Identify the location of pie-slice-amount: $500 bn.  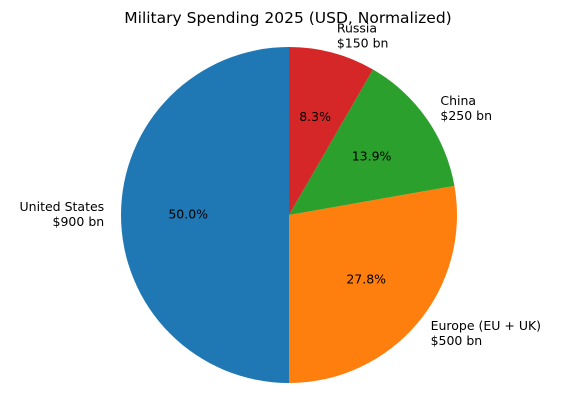
(457, 340).